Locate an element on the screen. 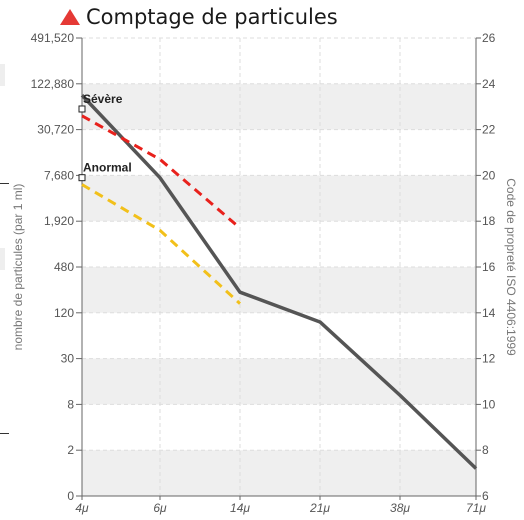 The image size is (524, 520). x-tick-label: 71μ is located at coordinates (476, 508).